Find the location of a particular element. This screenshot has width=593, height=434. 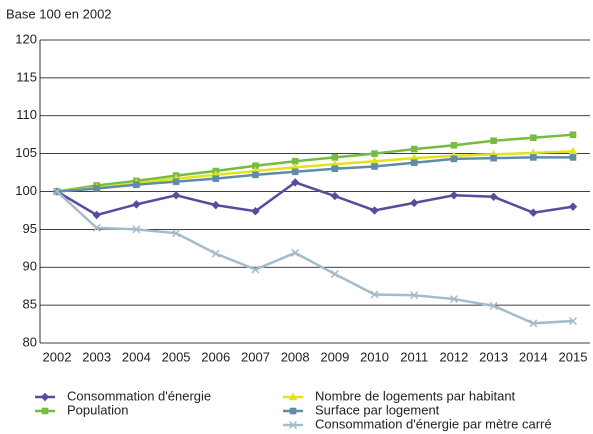

y-tick-label: 90 is located at coordinates (30, 266).